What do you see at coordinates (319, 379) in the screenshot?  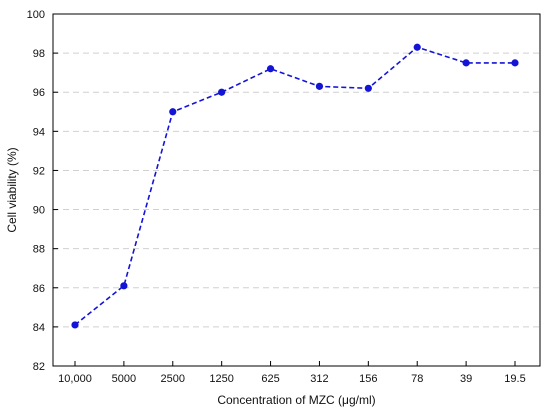 I see `x-tick-label-5: 312` at bounding box center [319, 379].